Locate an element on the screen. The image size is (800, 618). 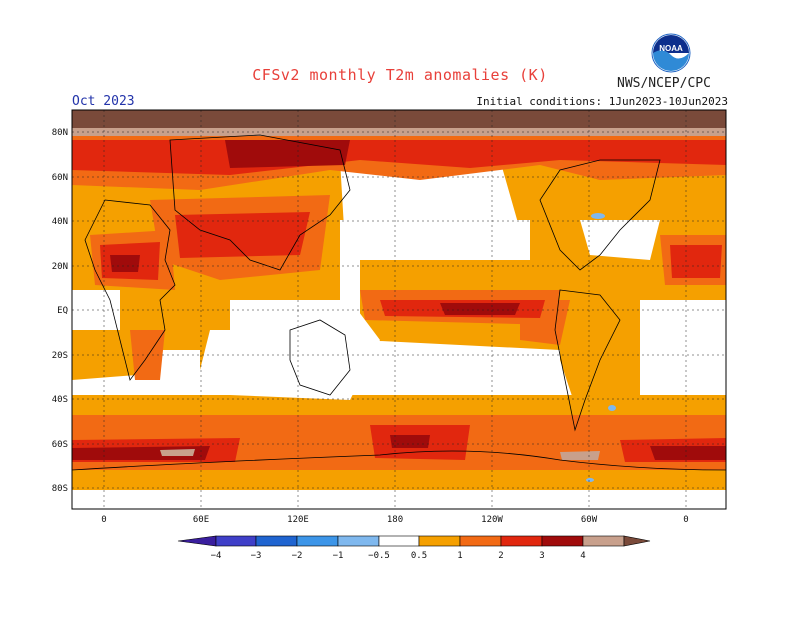
colorbar-labels: −4 −3 −2 −1 −0.5 0.5 1 2 3 4 is located at coordinates (398, 556).